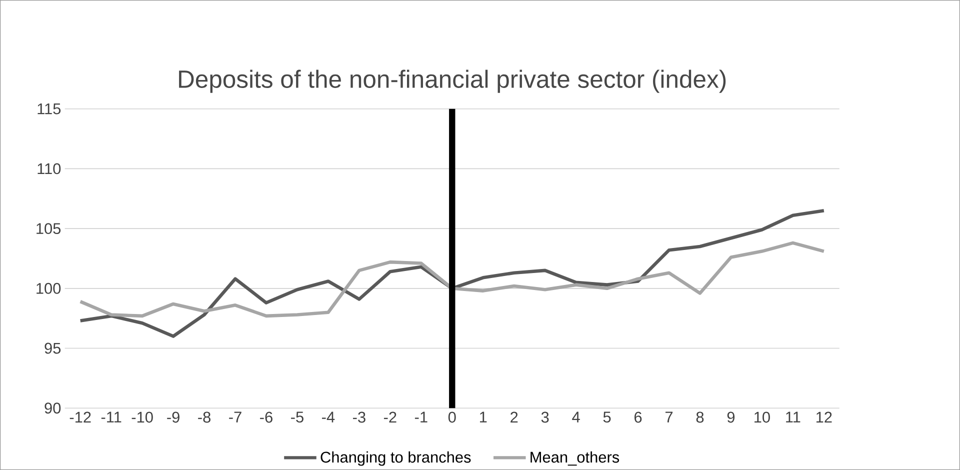 This screenshot has height=470, width=960. Describe the element at coordinates (669, 417) in the screenshot. I see `x-tick-label: 7` at that location.